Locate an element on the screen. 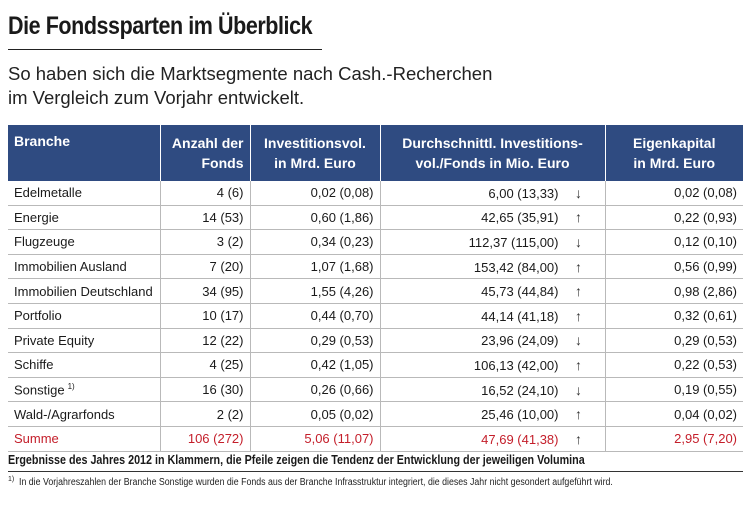 The image size is (750, 507). cell-investitionsvolumen: 0,44 (0,70) is located at coordinates (314, 316).